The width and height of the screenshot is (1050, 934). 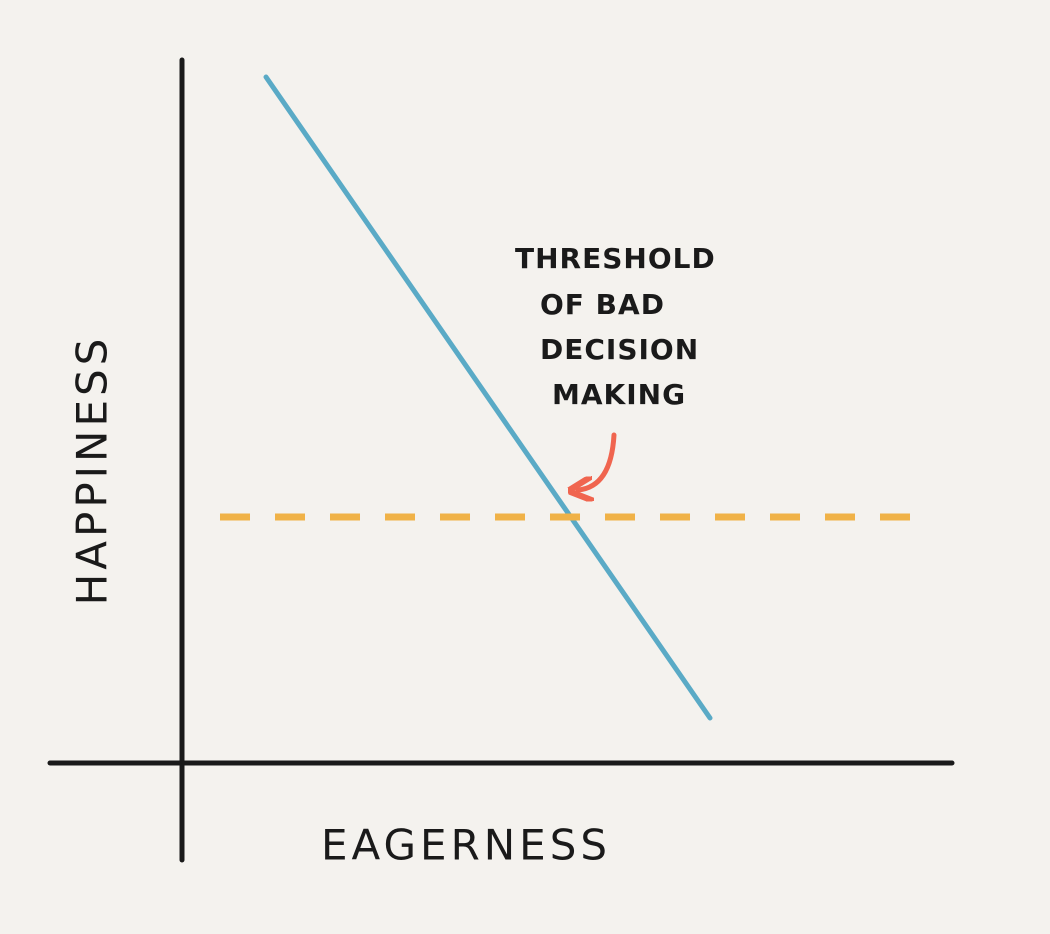 I want to click on x-axis-label: EAGERNESS, so click(x=466, y=845).